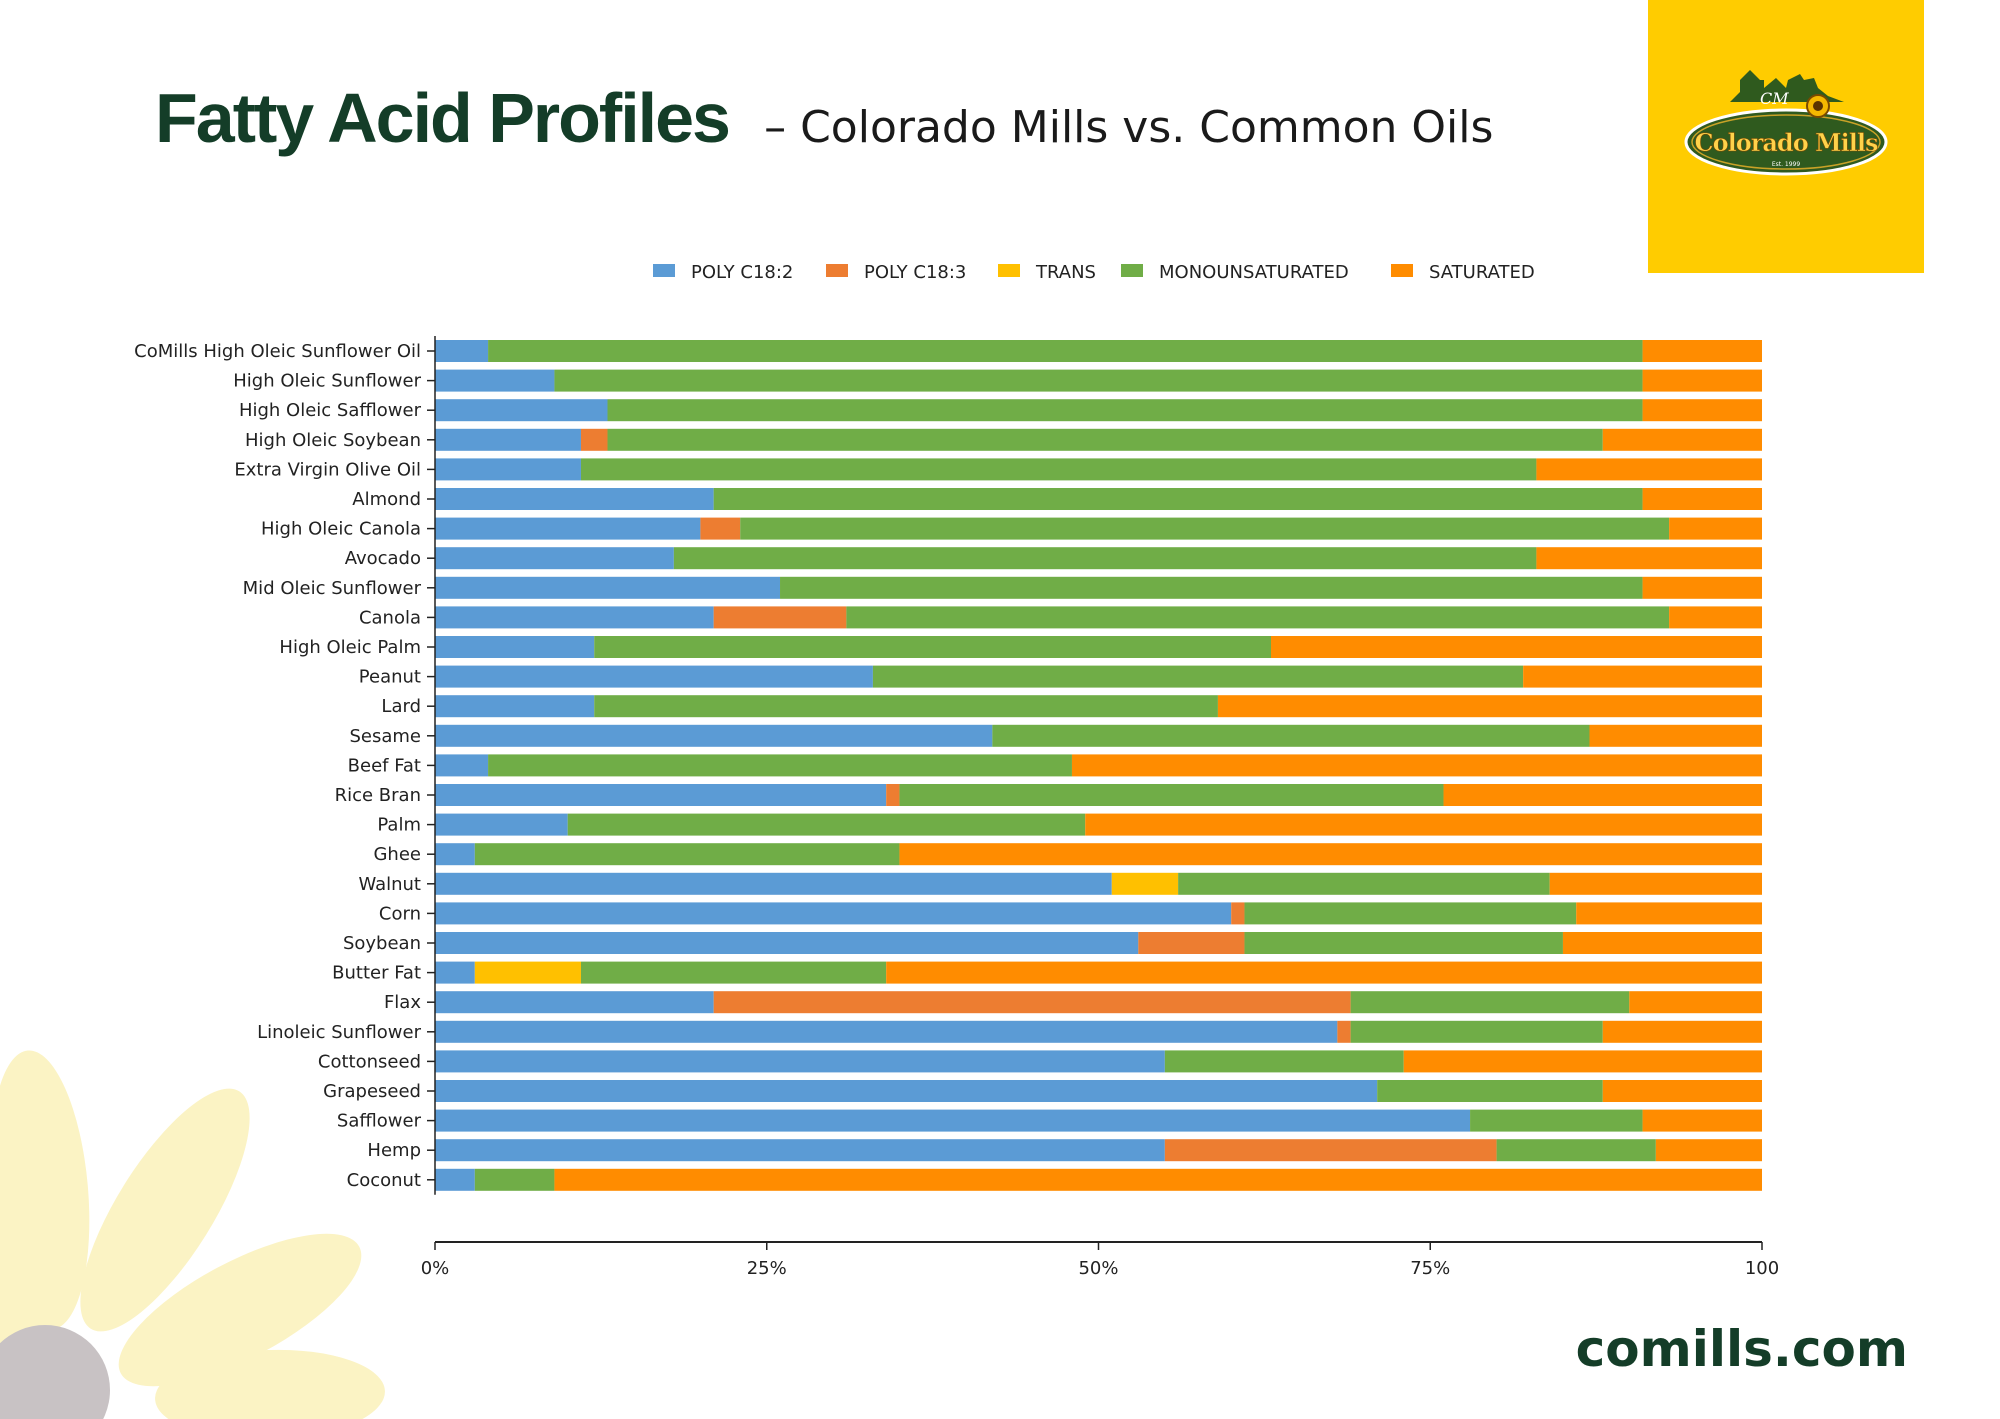 The width and height of the screenshot is (2000, 1419). I want to click on title-subtitle: – Colorado Mills vs. Common Oils, so click(1129, 127).